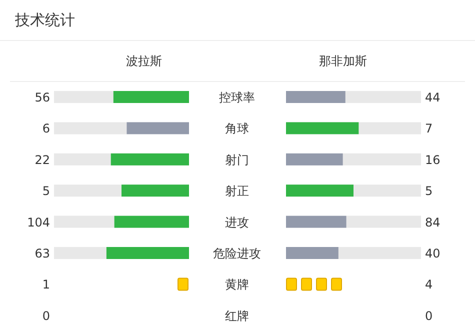 This screenshot has width=475, height=330. What do you see at coordinates (432, 159) in the screenshot?
I see `data-label: 16` at bounding box center [432, 159].